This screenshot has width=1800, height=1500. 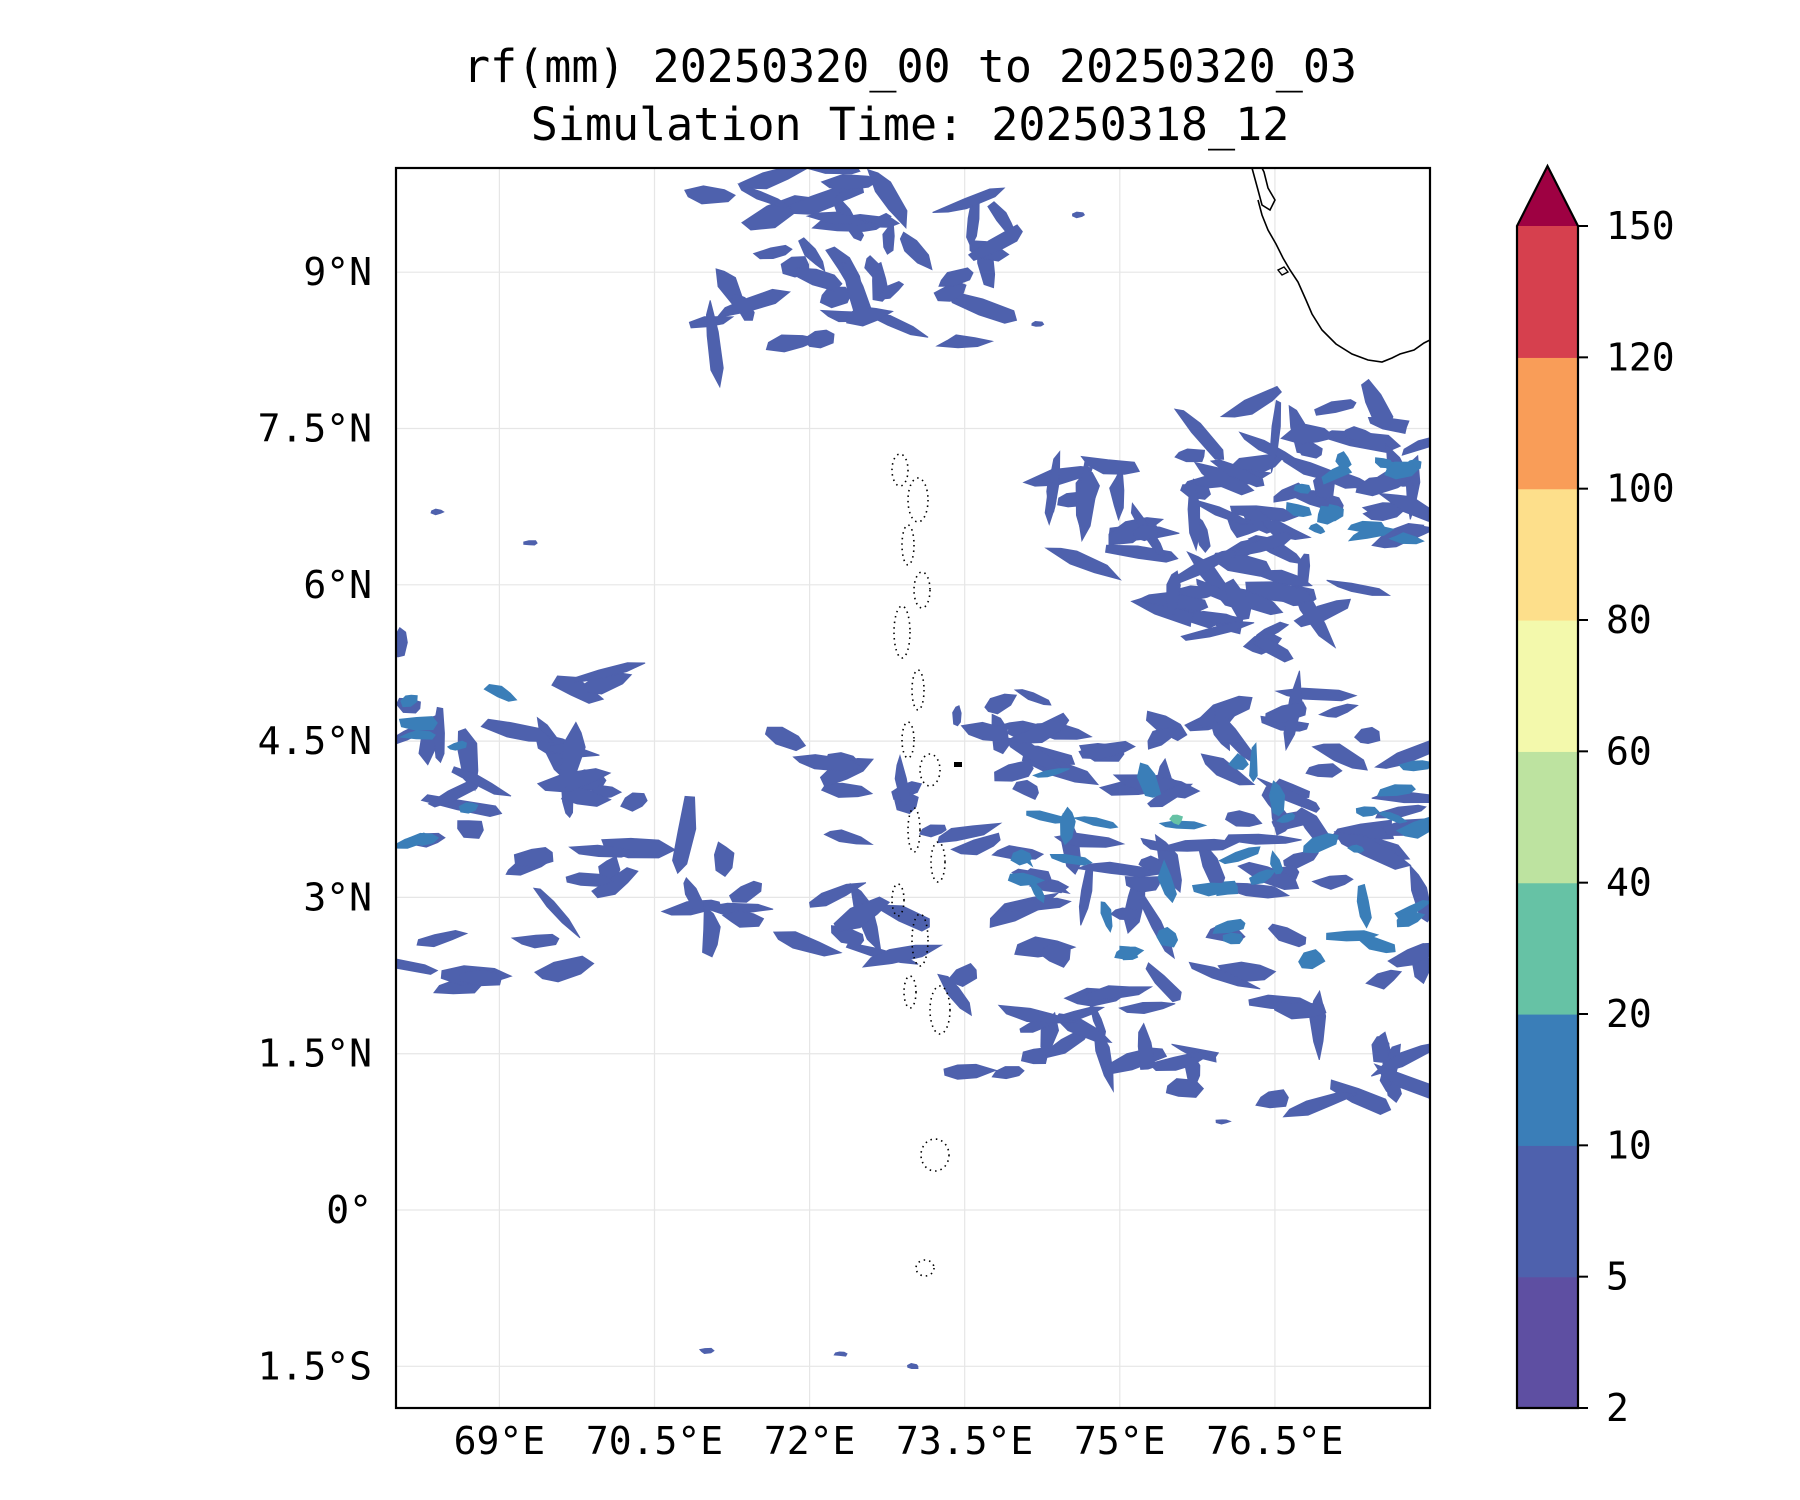 What do you see at coordinates (1617, 1408) in the screenshot?
I see `colorbar-tick-label: 2` at bounding box center [1617, 1408].